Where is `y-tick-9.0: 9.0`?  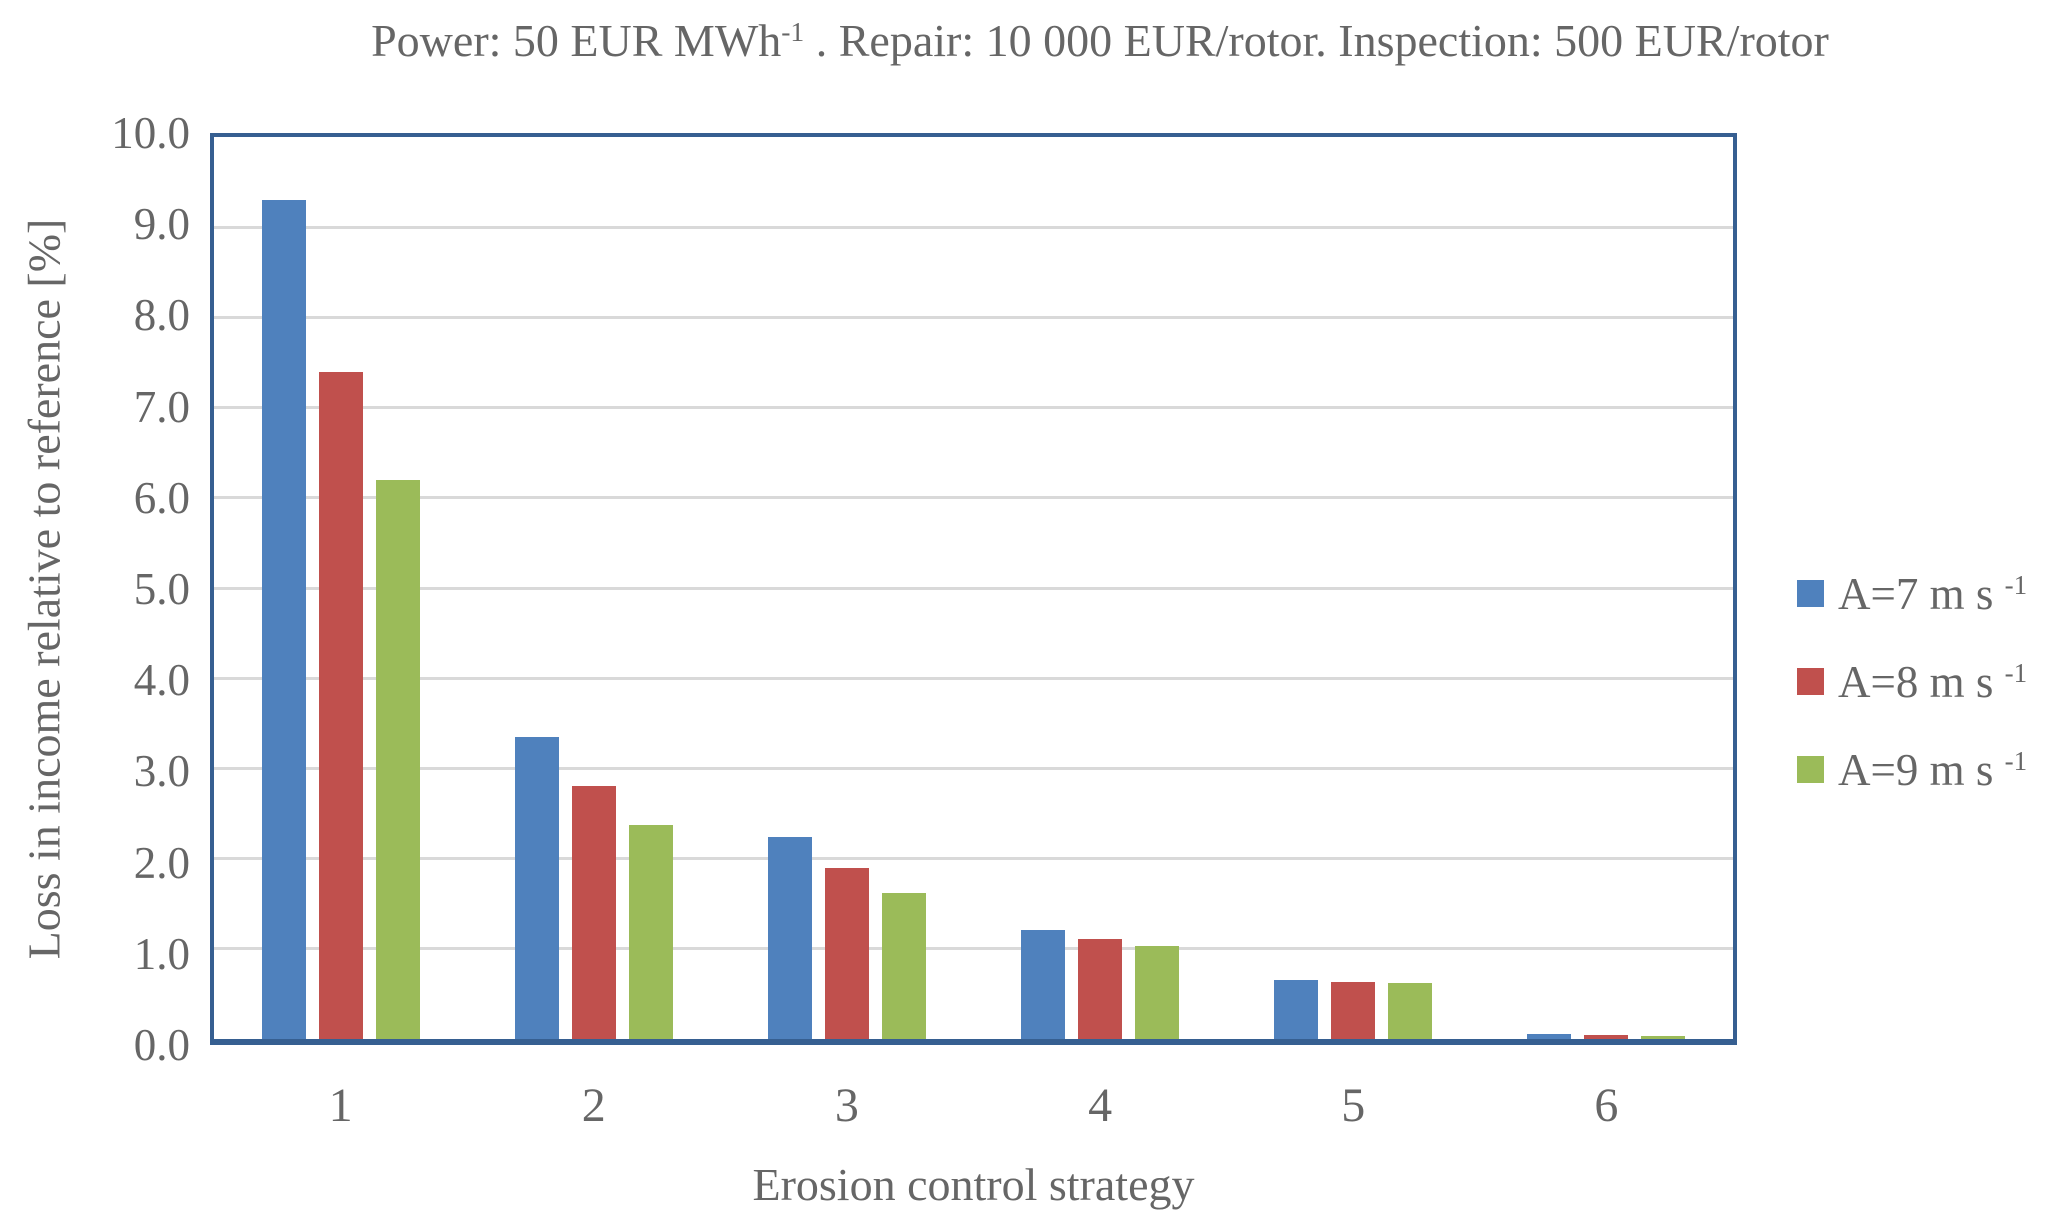 y-tick-9.0: 9.0 is located at coordinates (161, 224).